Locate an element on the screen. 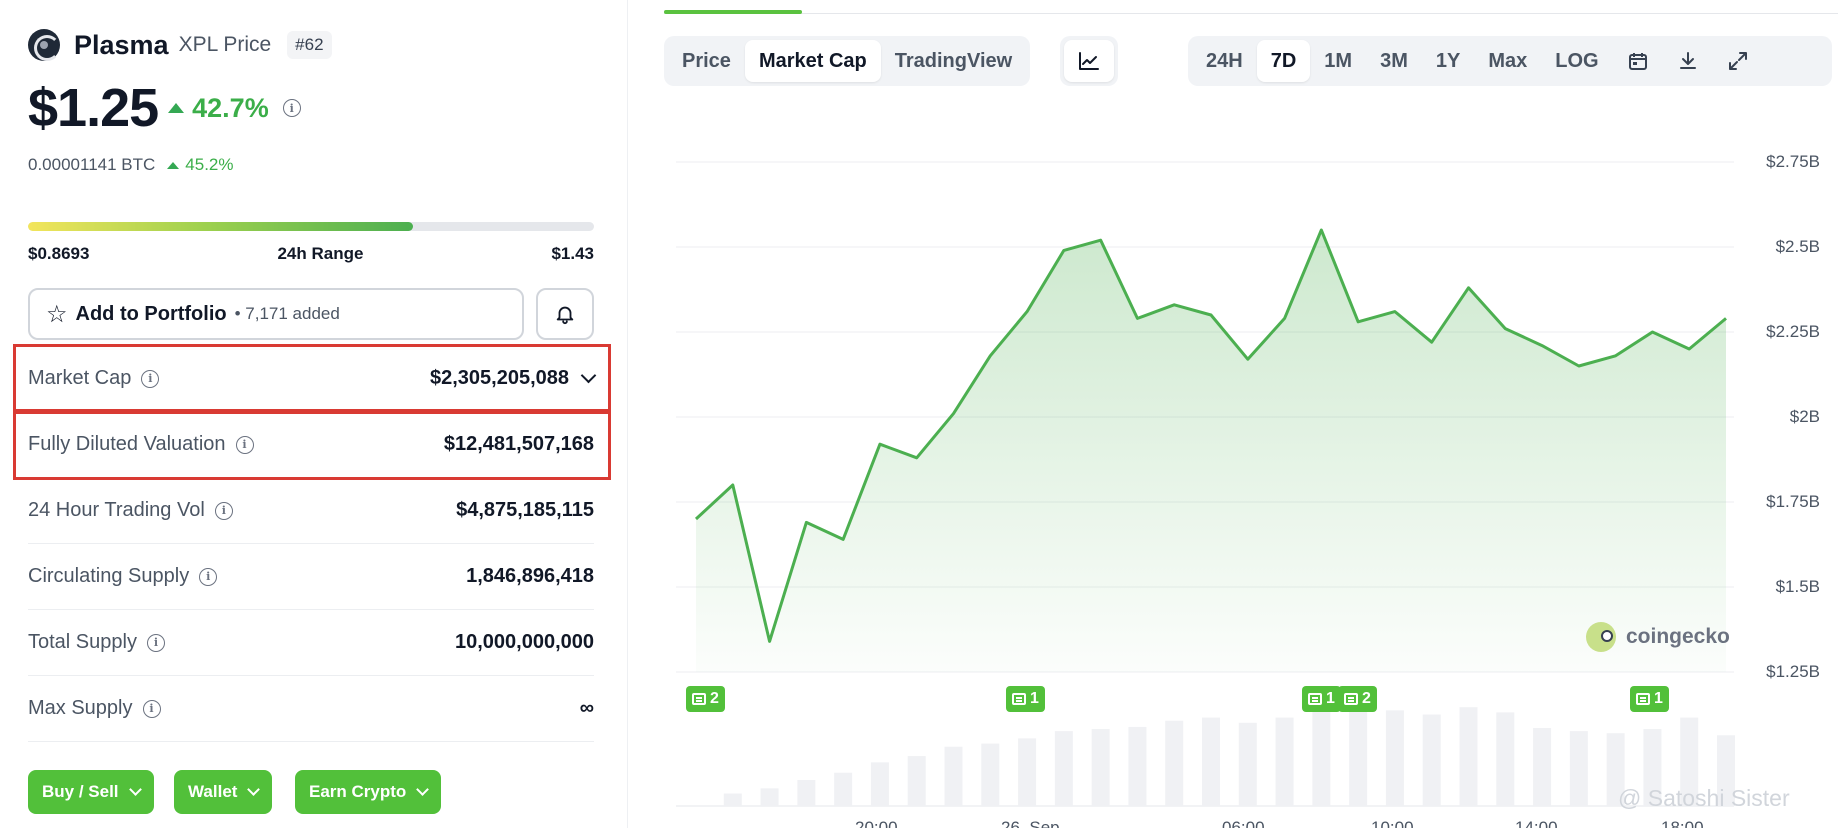  range-log: LOG is located at coordinates (1577, 60).